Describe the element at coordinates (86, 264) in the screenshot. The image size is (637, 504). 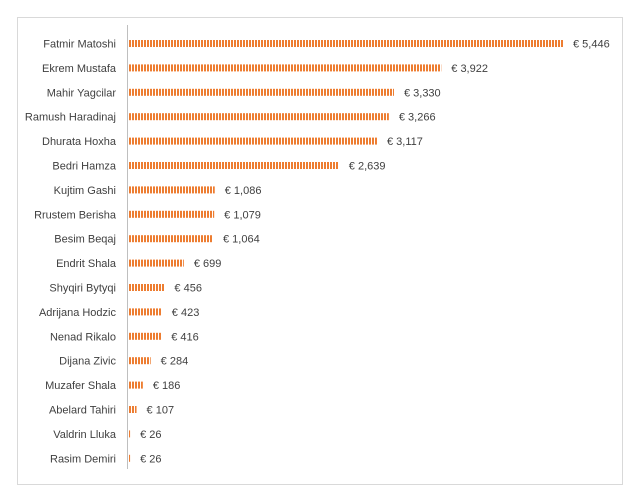
I see `category-label: Endrit Shala` at that location.